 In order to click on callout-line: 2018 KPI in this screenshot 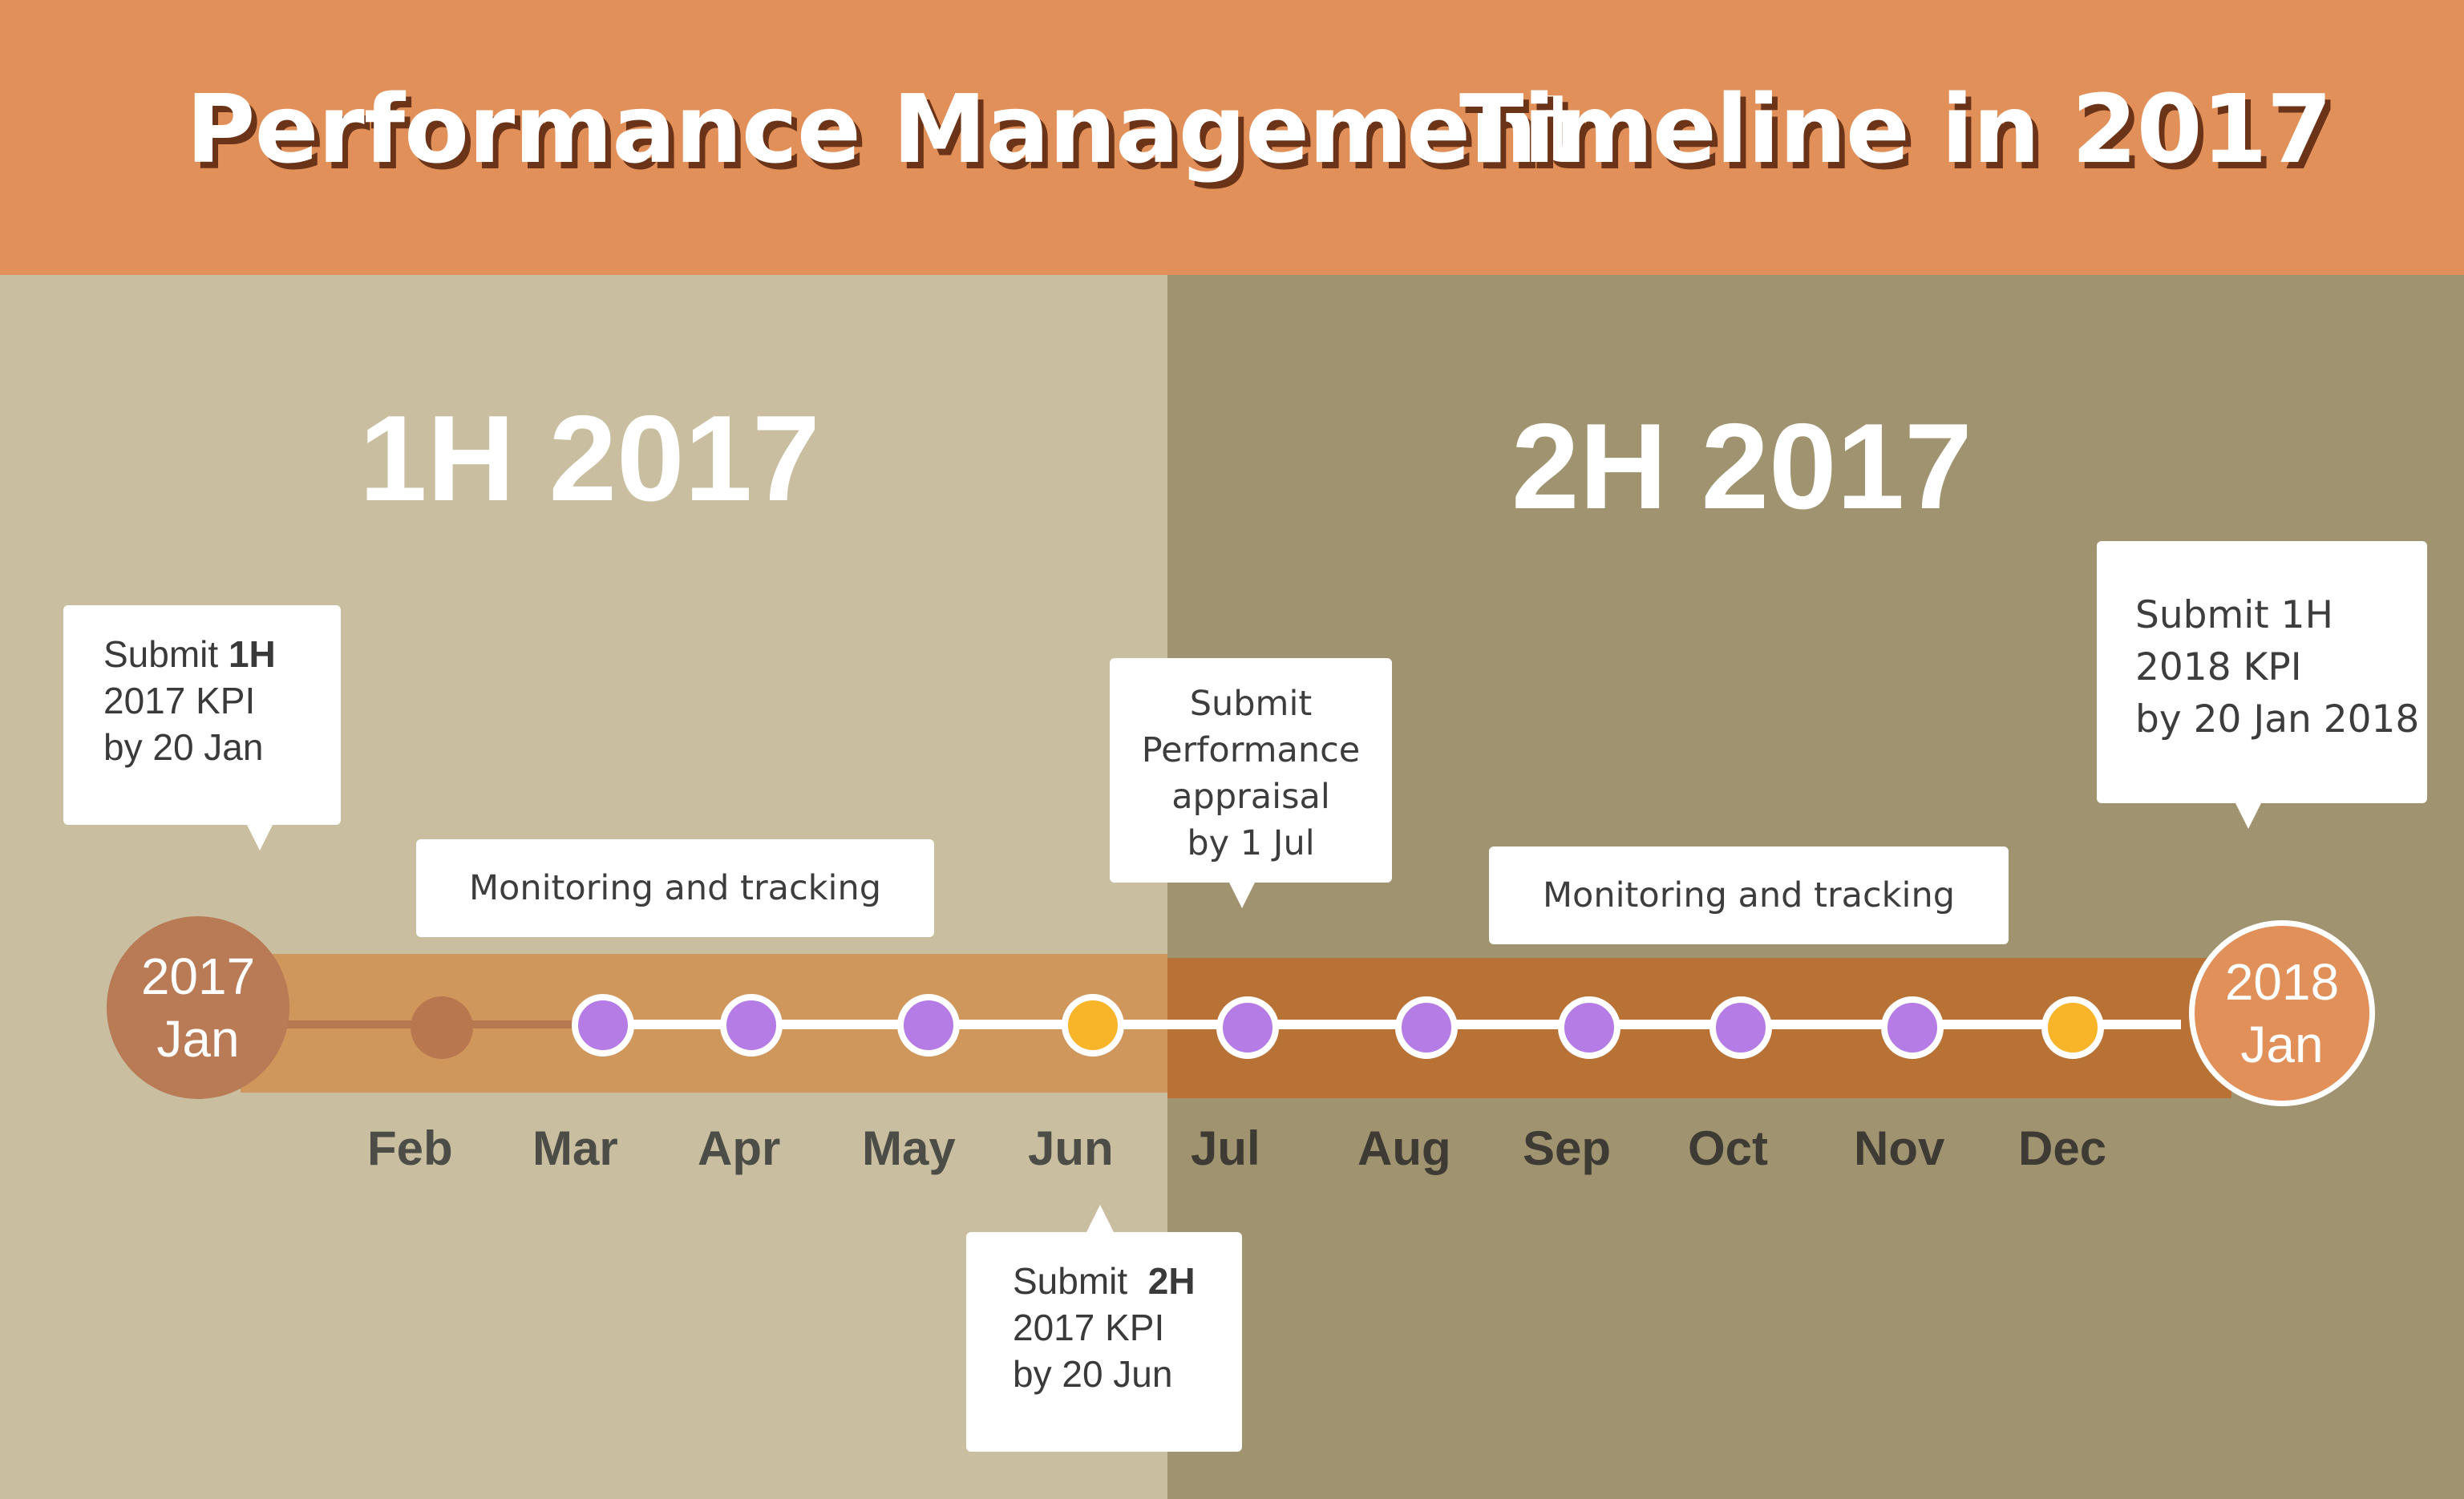, I will do `click(2218, 667)`.